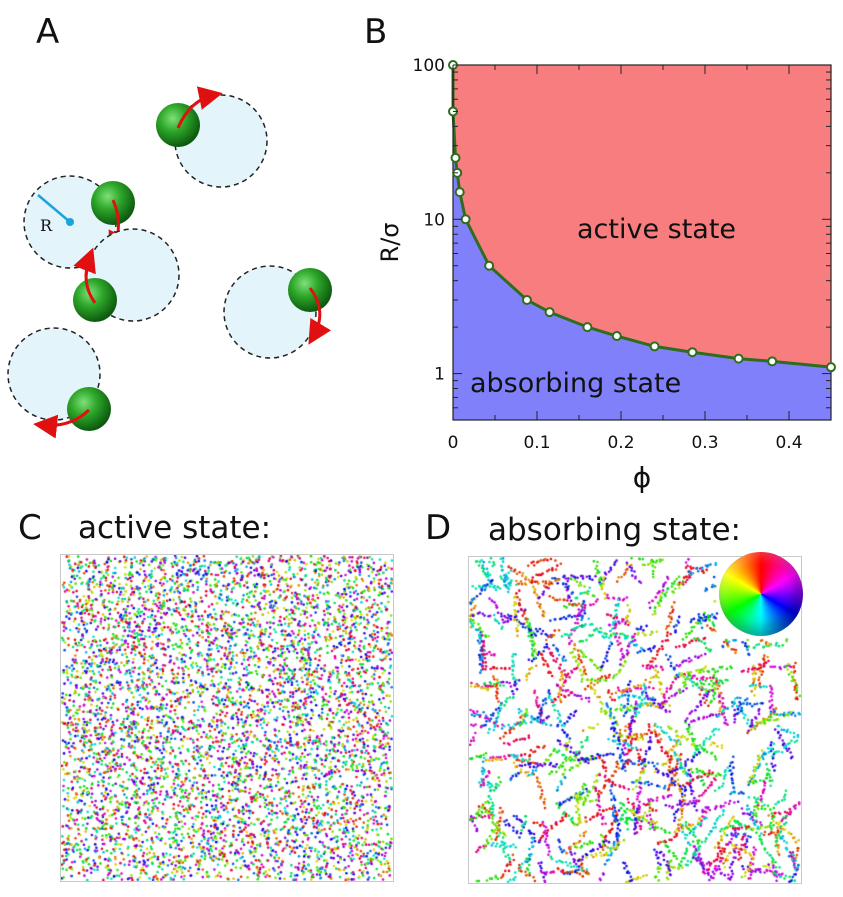 The image size is (843, 897). Describe the element at coordinates (439, 375) in the screenshot. I see `y-tick-label: 1` at that location.